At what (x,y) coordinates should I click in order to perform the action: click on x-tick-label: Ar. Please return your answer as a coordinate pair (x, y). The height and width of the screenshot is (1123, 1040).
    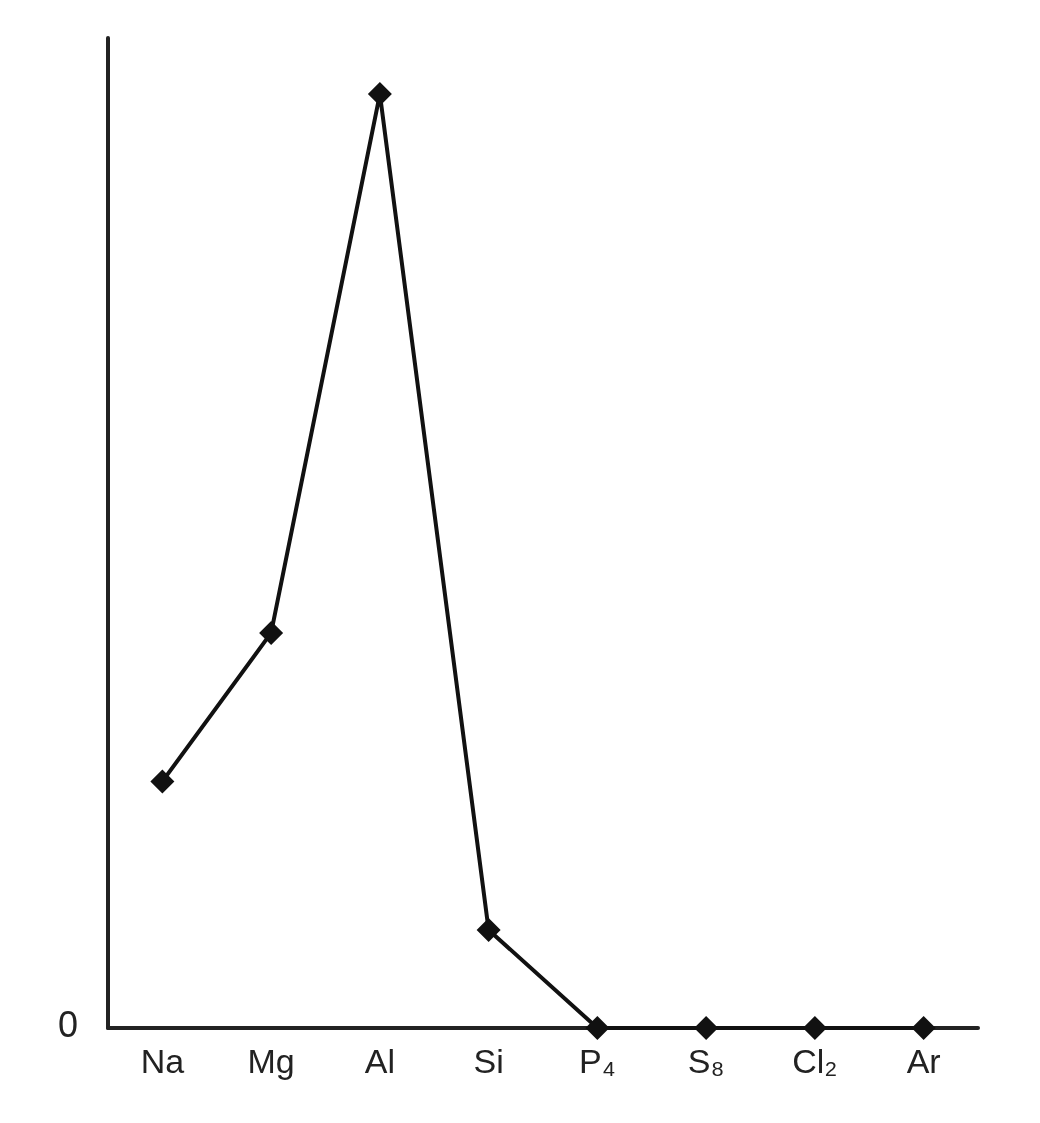
    Looking at the image, I should click on (923, 1061).